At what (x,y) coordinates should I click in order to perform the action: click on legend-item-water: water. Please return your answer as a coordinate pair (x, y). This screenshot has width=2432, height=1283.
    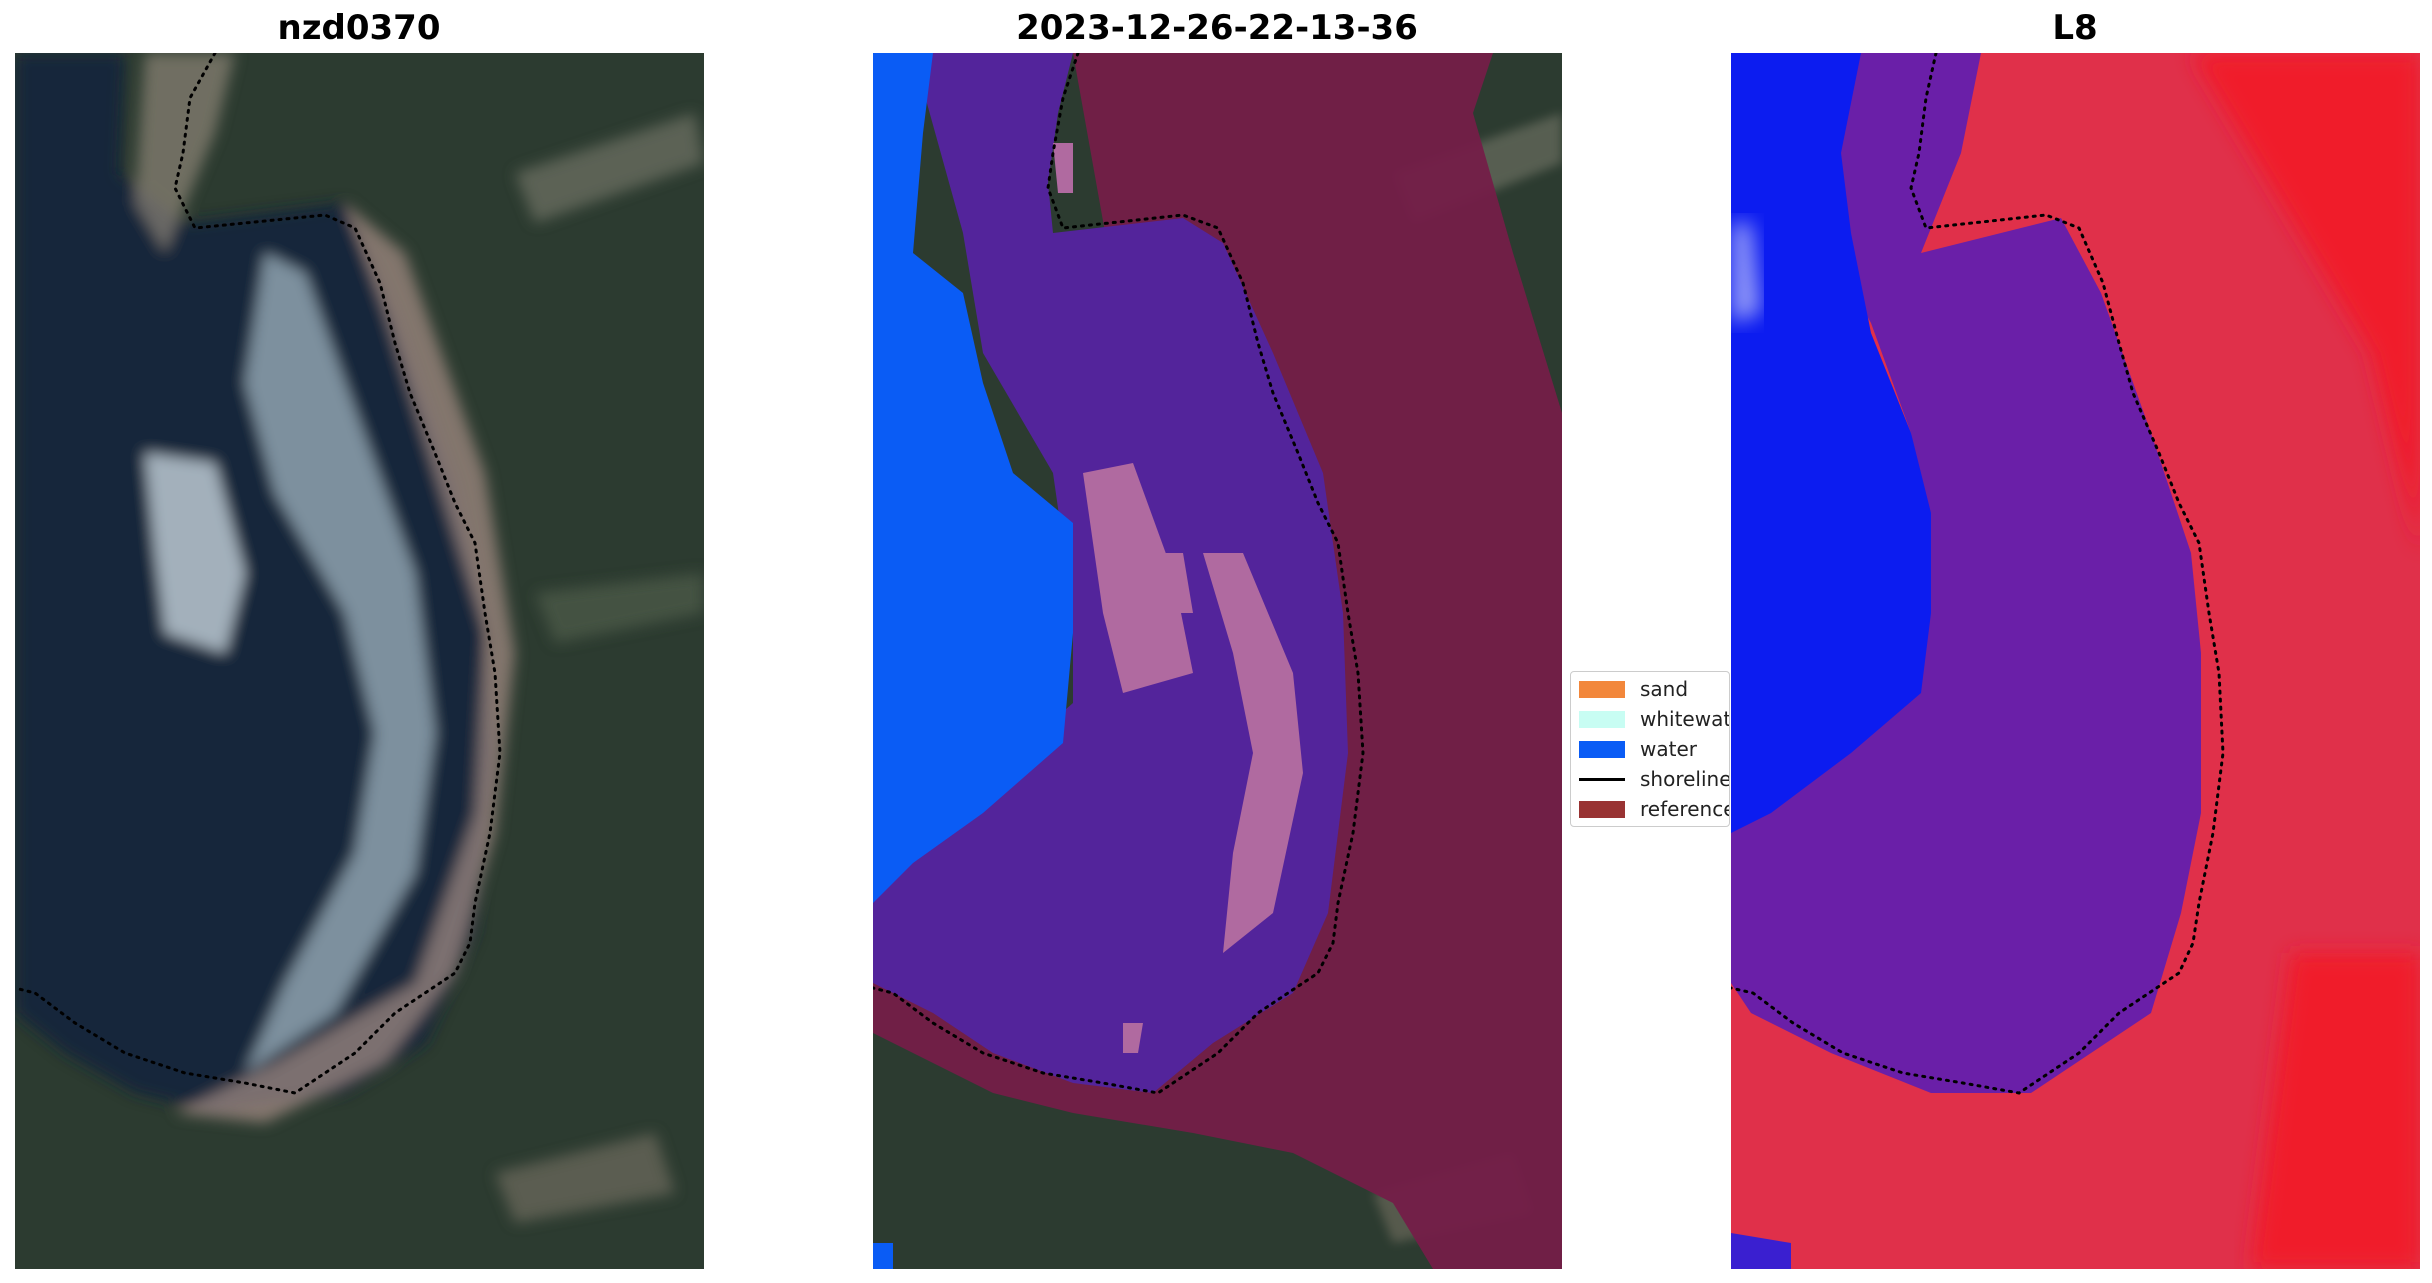
    Looking at the image, I should click on (1638, 749).